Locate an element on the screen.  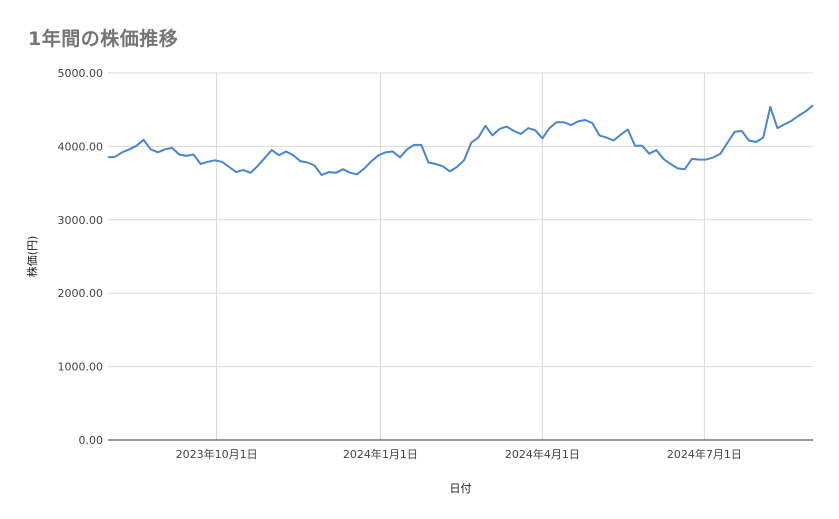
series-line is located at coordinates (460, 140).